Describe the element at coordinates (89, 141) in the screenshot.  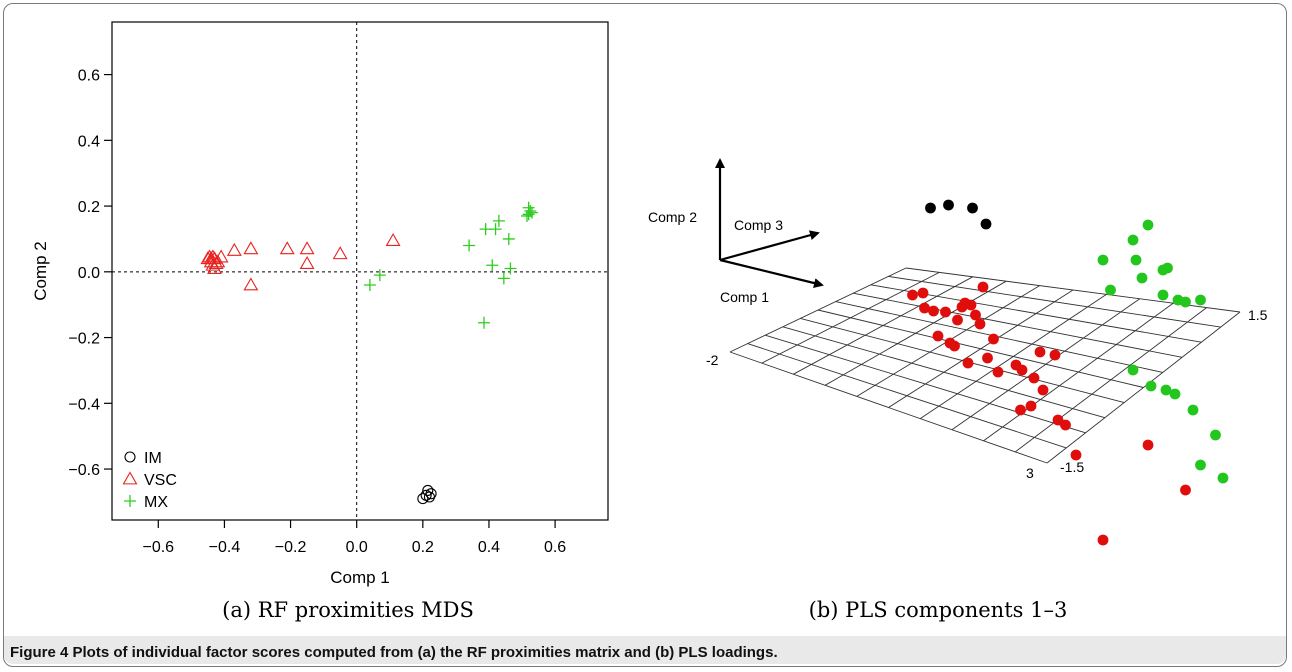
I see `y-tick-label: 0.4` at that location.